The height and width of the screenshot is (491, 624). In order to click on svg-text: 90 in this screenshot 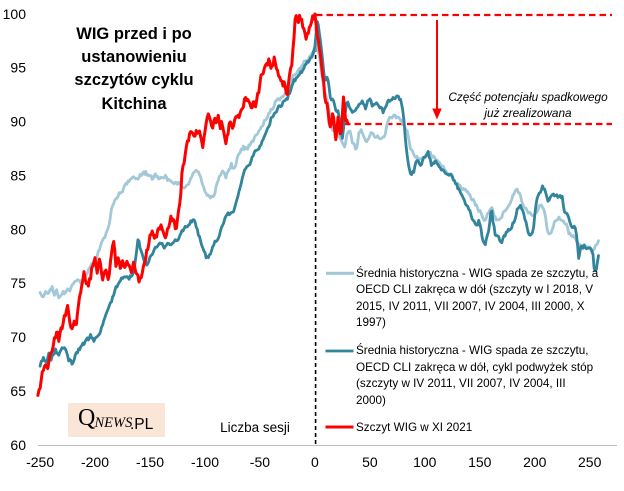, I will do `click(18, 122)`.